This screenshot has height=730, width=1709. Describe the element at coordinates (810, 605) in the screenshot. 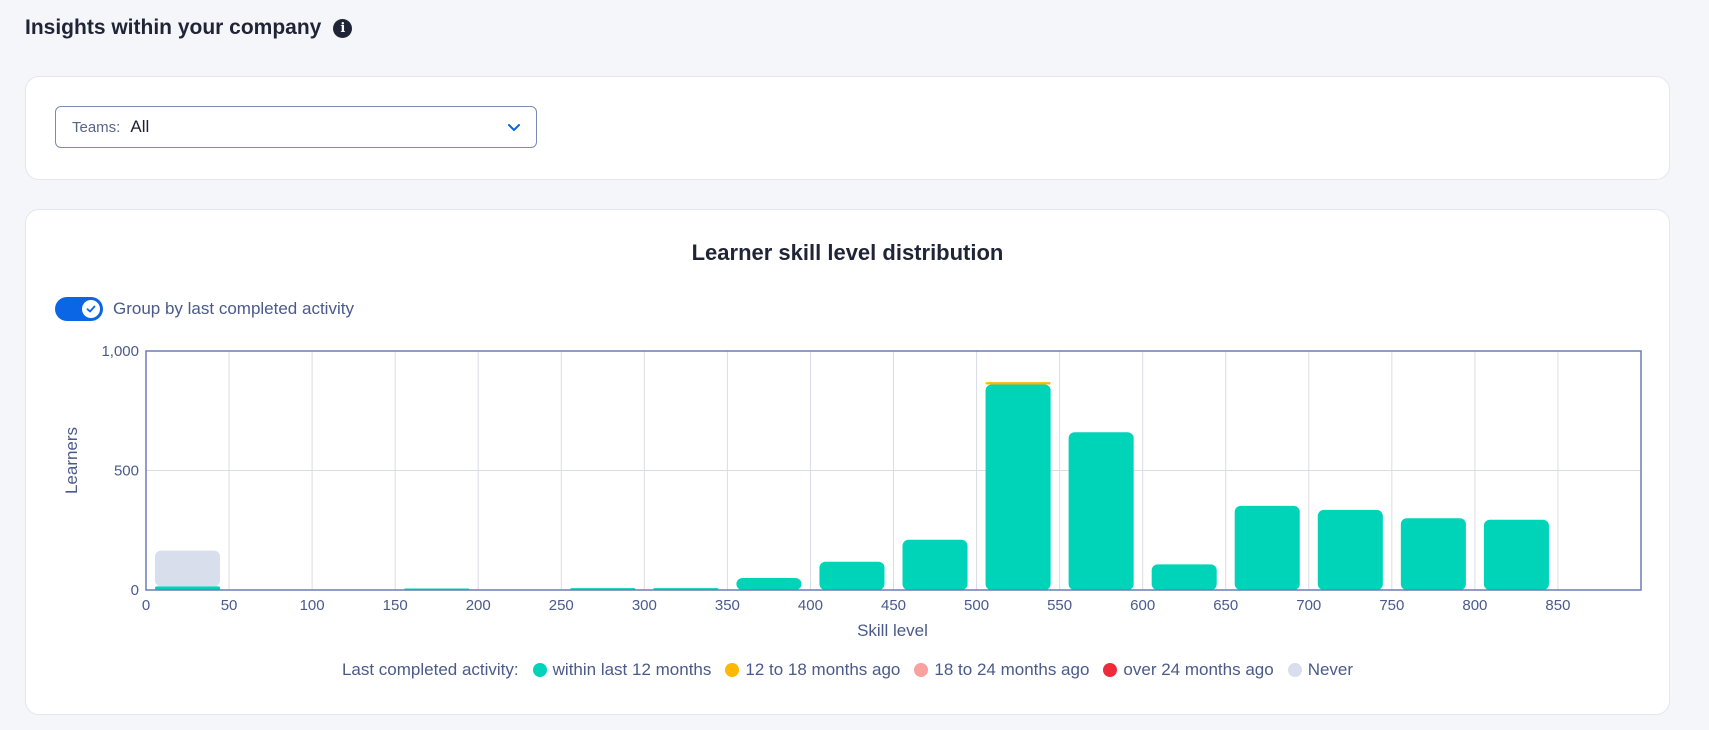

I see `x-tick-label: 400` at that location.